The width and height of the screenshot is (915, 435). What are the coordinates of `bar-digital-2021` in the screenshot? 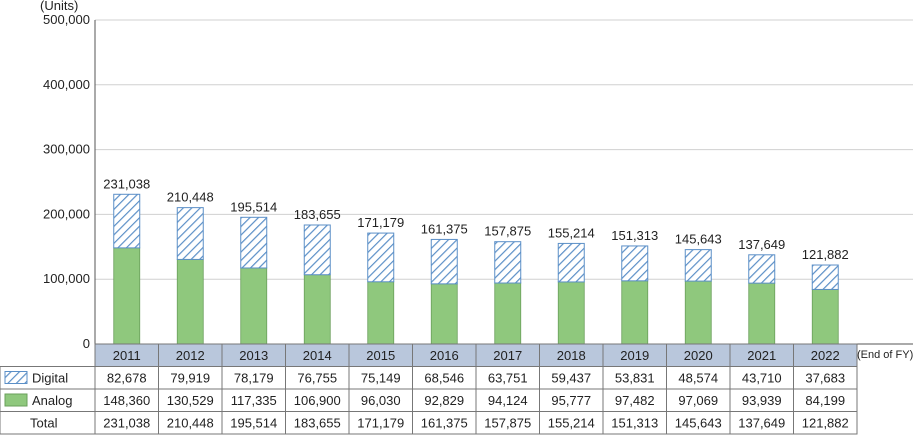 It's located at (762, 269).